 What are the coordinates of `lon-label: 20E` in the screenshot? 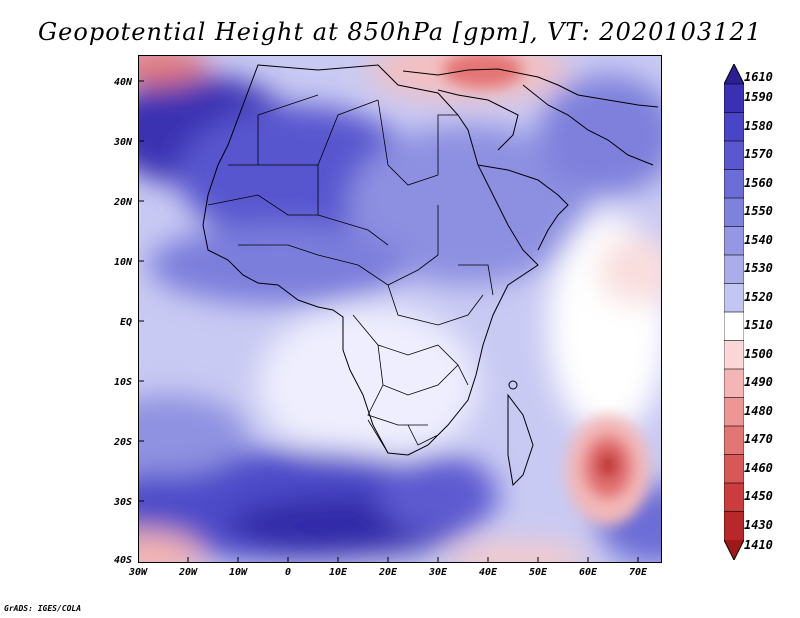 It's located at (388, 572).